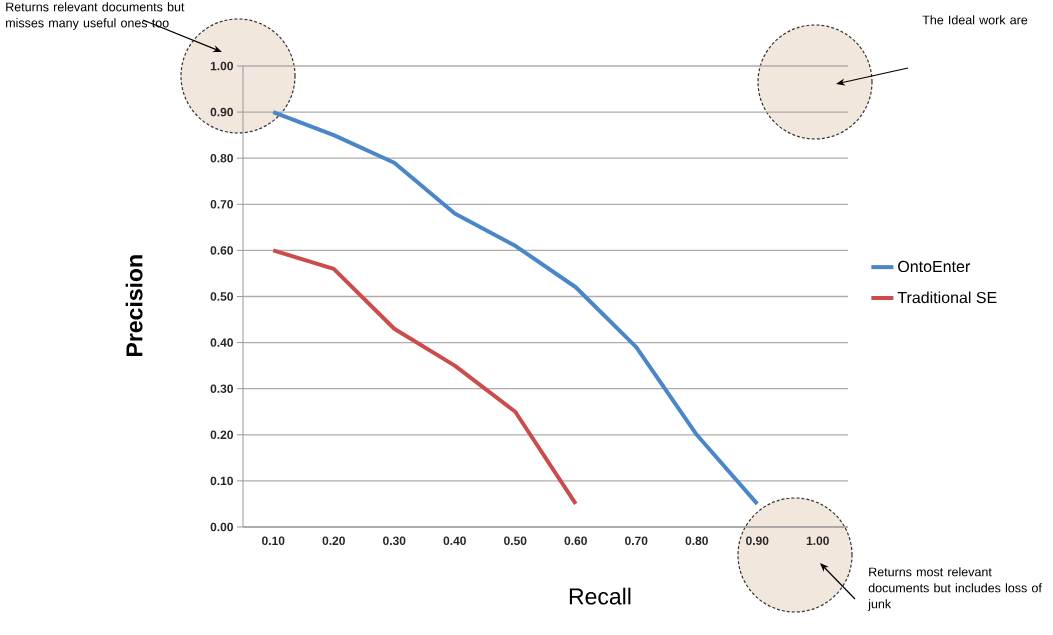 The width and height of the screenshot is (1053, 635). I want to click on y-tick-label: 1.00, so click(221, 66).